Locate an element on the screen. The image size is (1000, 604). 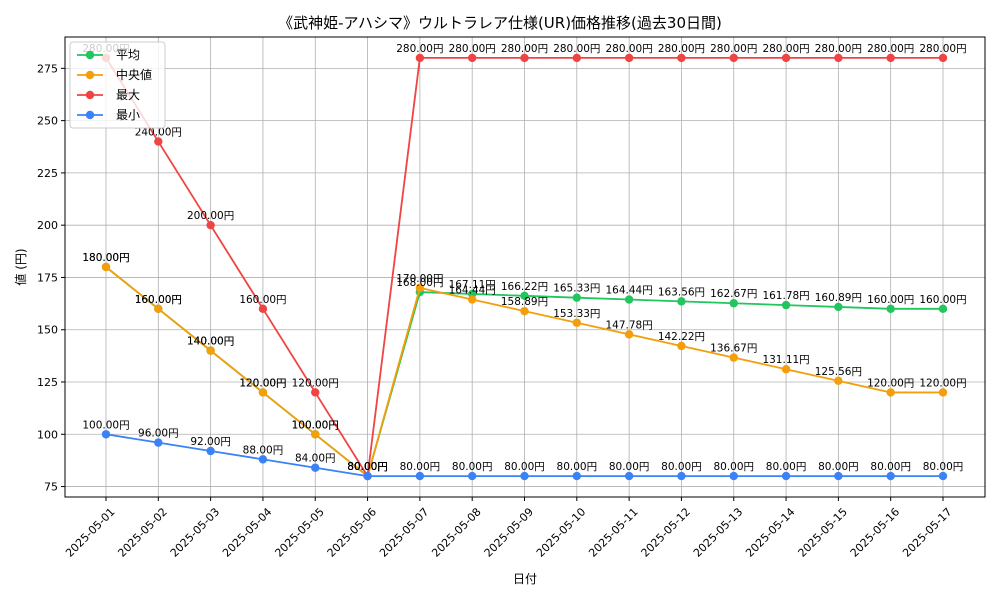
data-label: 165.33円 is located at coordinates (576, 289).